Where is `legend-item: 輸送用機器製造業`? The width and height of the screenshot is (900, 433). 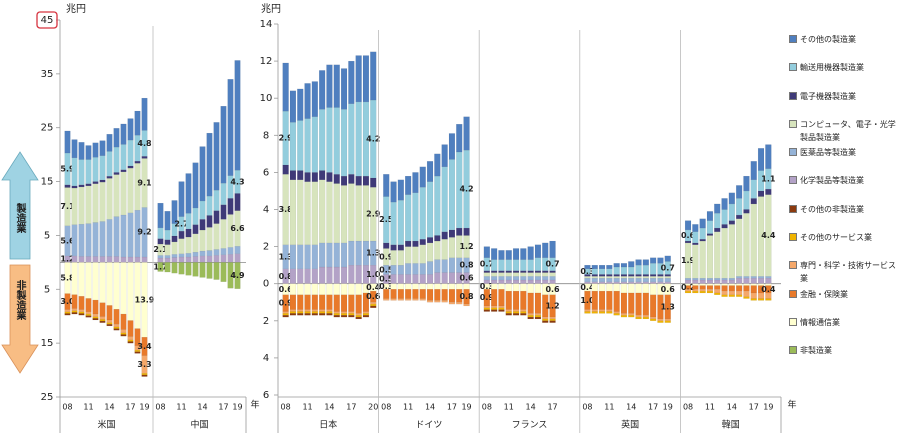
legend-item: 輸送用機器製造業 is located at coordinates (843, 75).